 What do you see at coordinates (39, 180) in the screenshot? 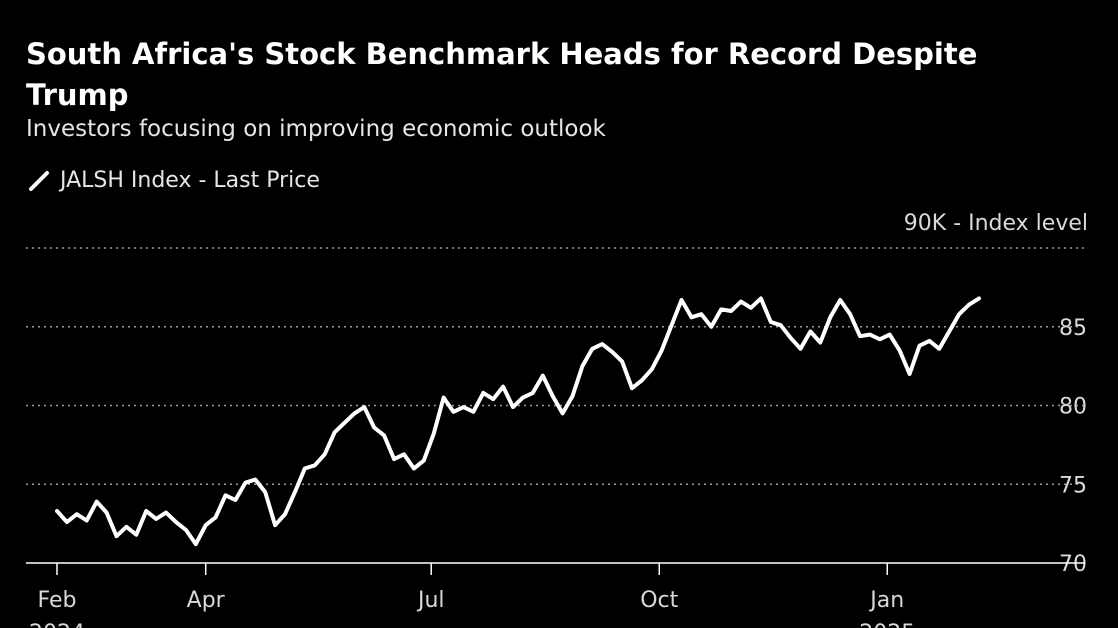
I see `legend-line-icon` at bounding box center [39, 180].